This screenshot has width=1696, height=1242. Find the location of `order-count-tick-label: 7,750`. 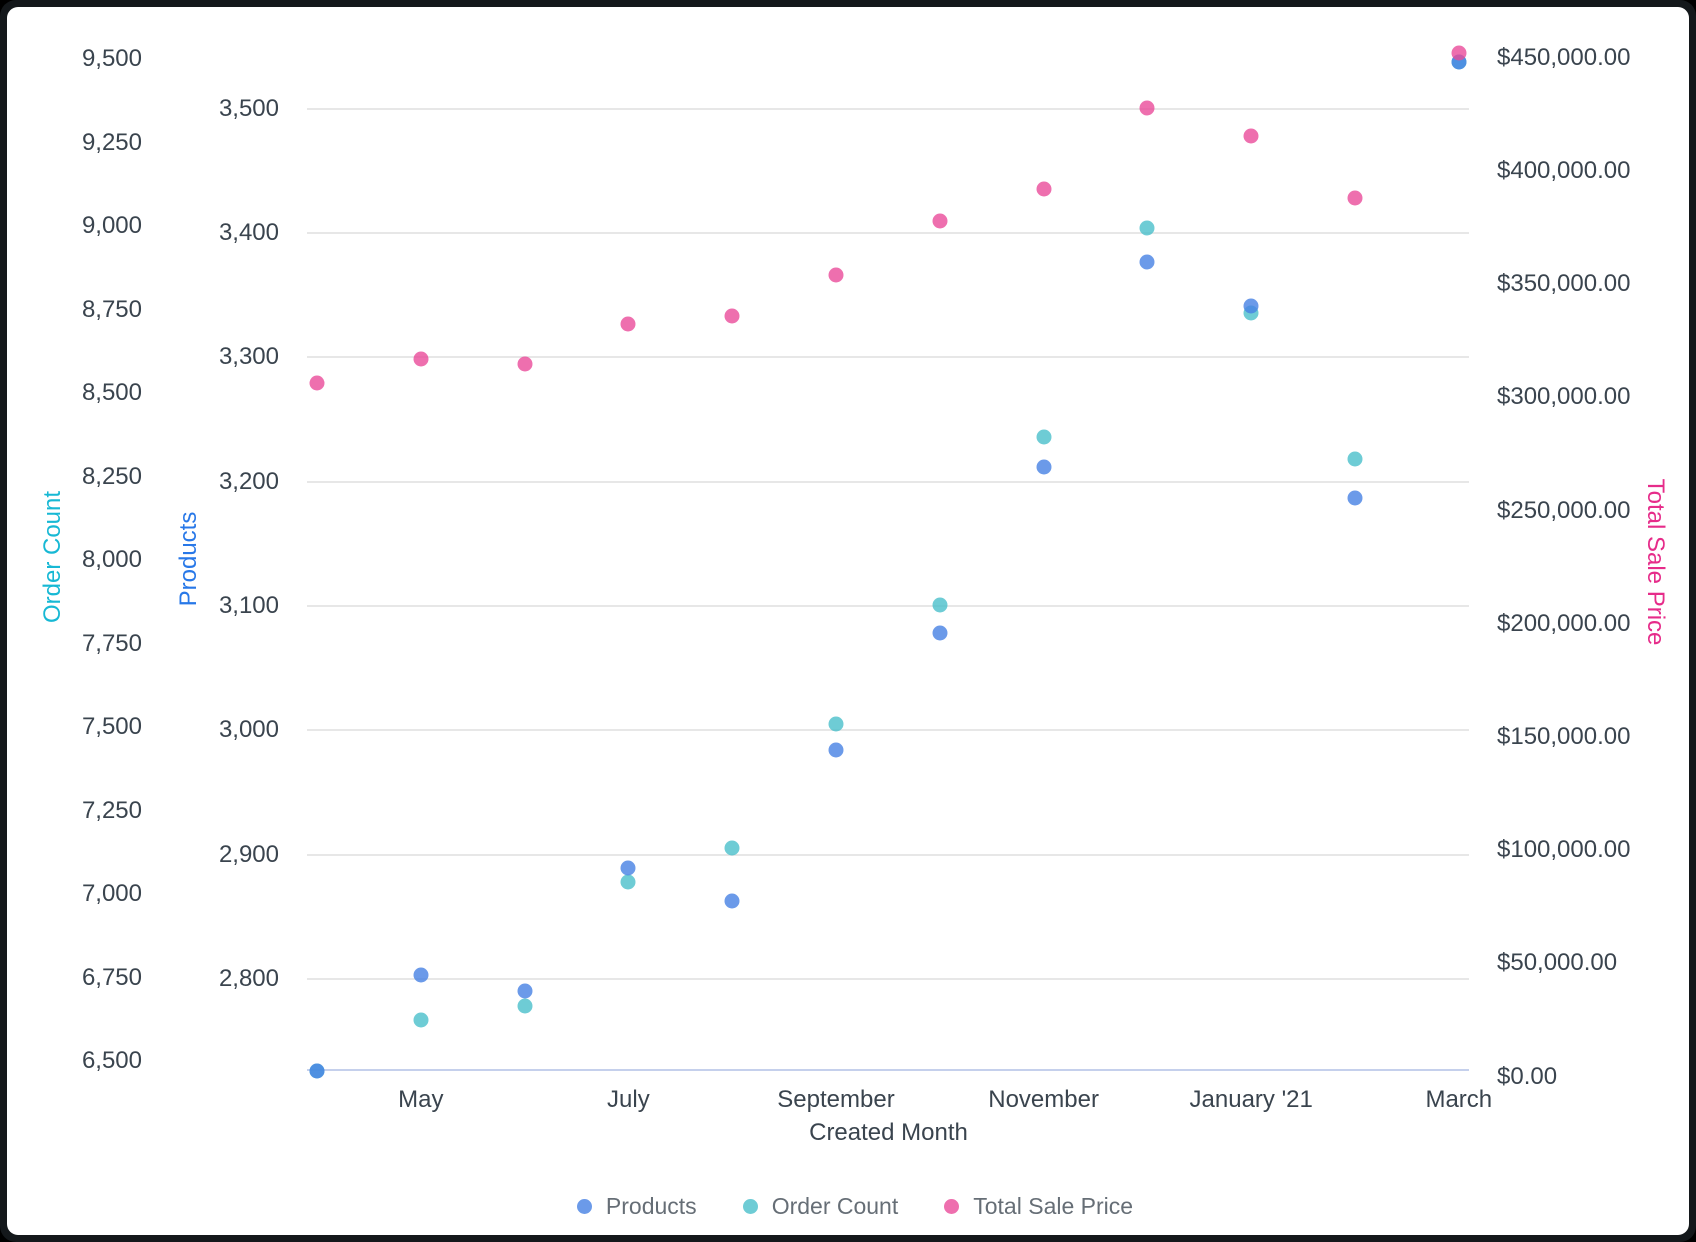

order-count-tick-label: 7,750 is located at coordinates (111, 643).